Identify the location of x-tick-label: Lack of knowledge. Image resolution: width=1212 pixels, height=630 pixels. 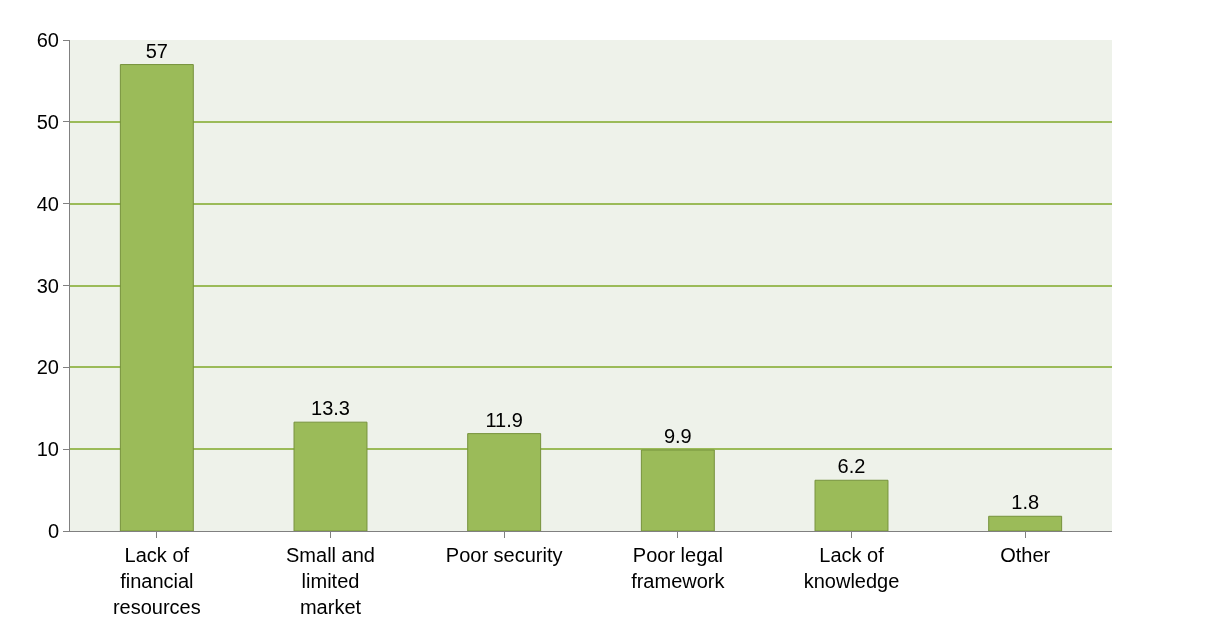
(851, 568).